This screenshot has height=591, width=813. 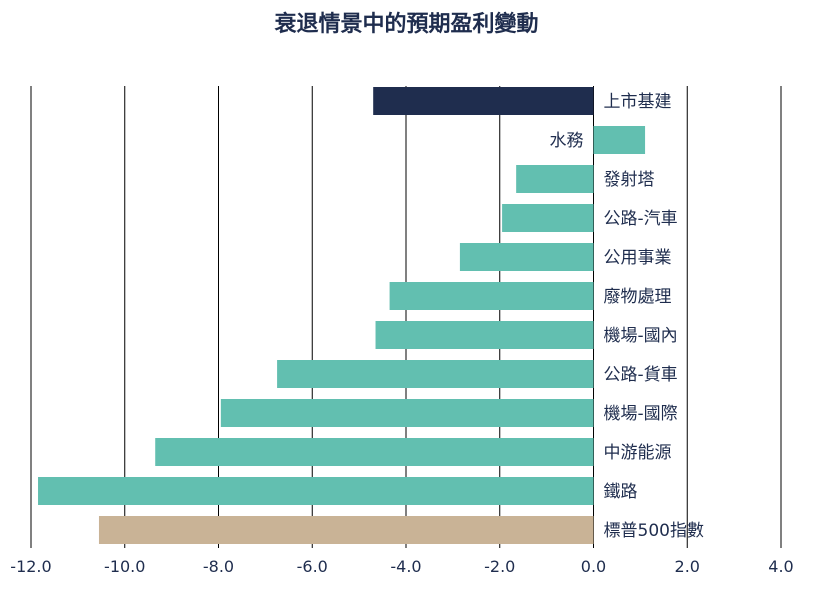 I want to click on x-tick-label: -2.0, so click(x=499, y=566).